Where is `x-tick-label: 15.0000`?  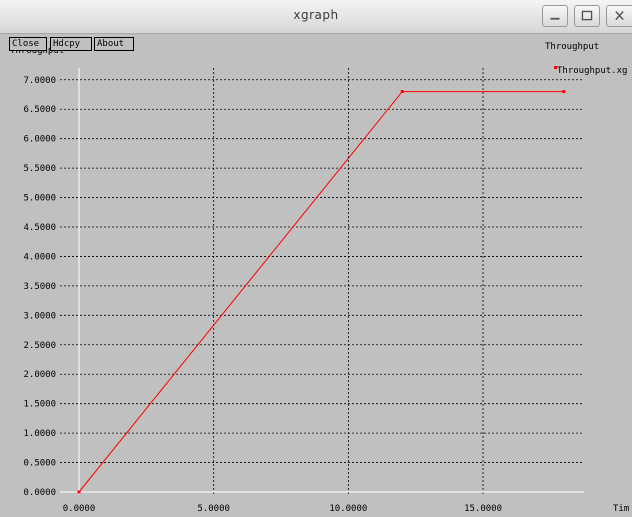
x-tick-label: 15.0000 is located at coordinates (483, 509).